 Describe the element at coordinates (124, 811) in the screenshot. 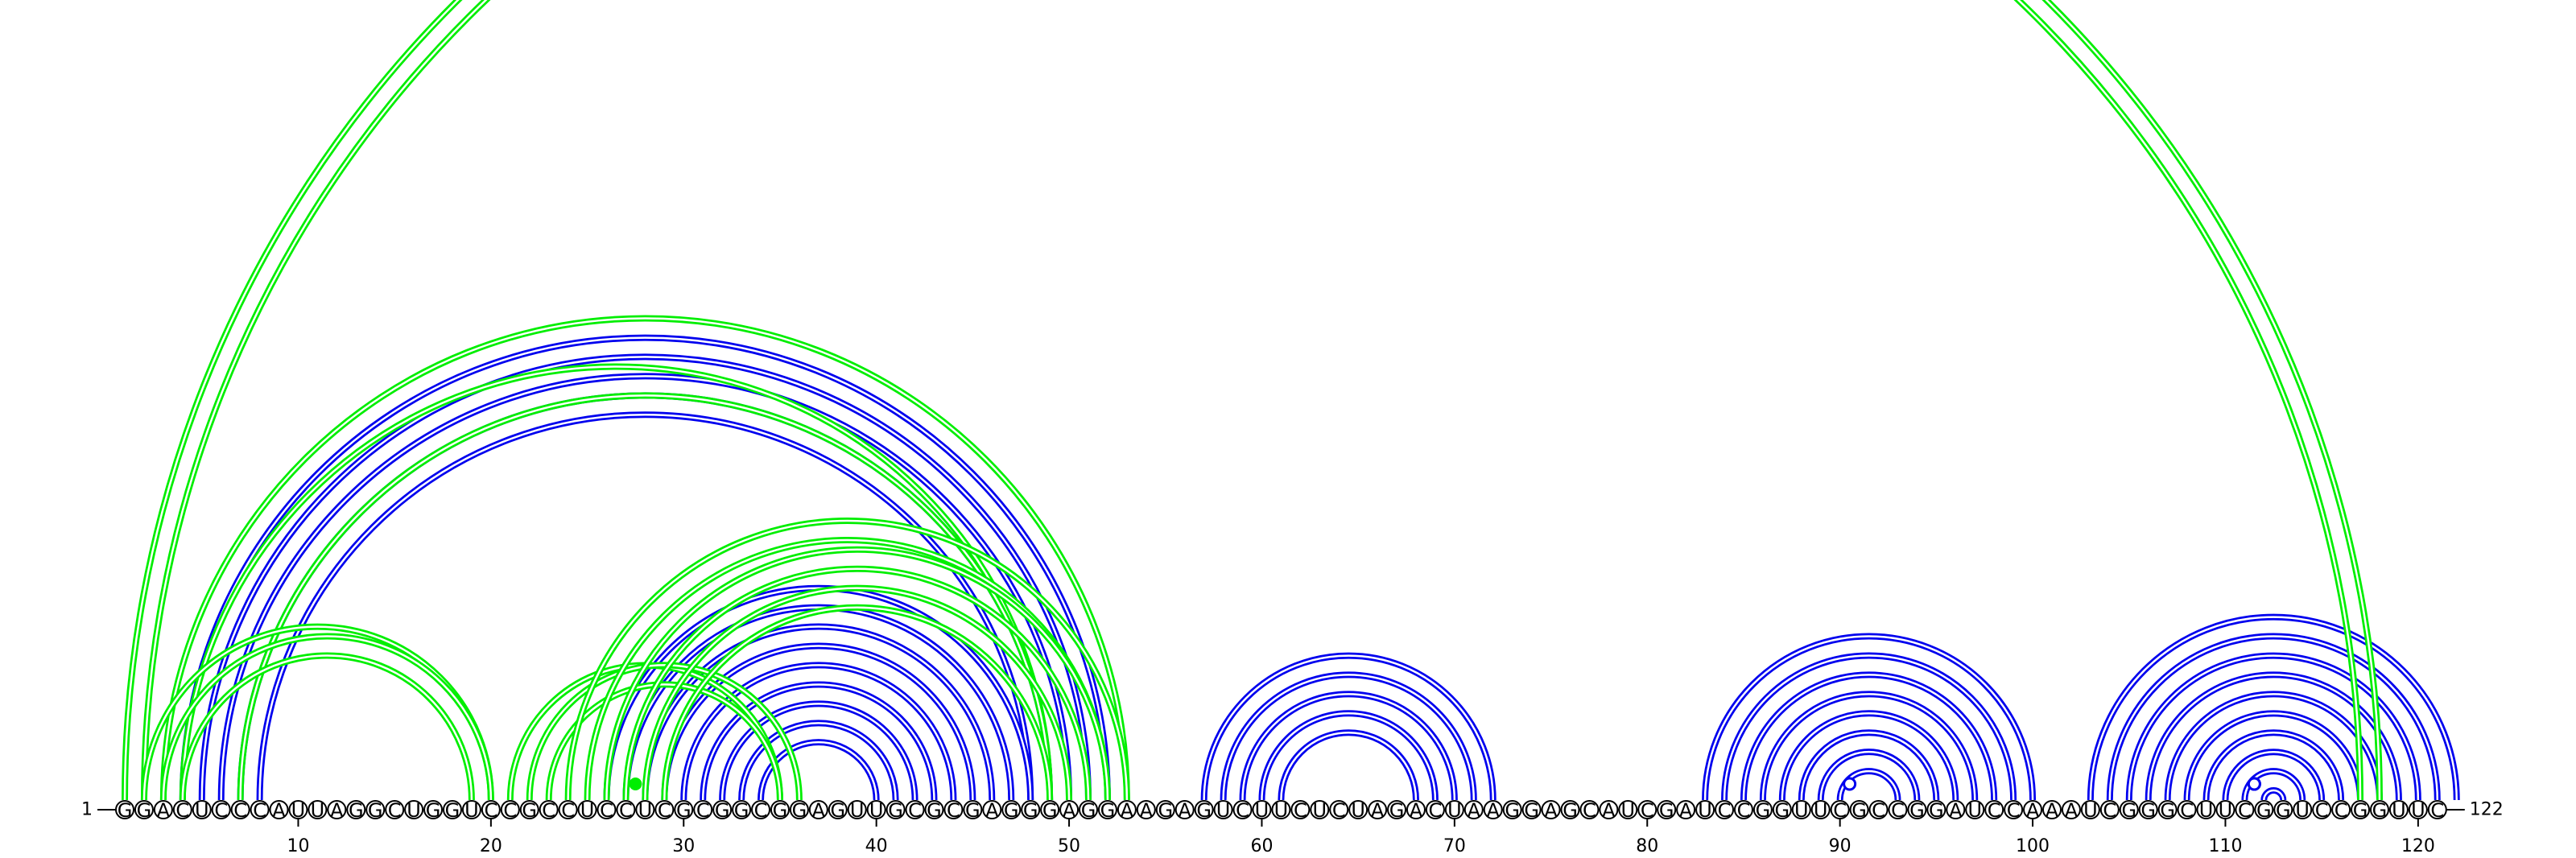

I see `nucleotide-1: G` at that location.